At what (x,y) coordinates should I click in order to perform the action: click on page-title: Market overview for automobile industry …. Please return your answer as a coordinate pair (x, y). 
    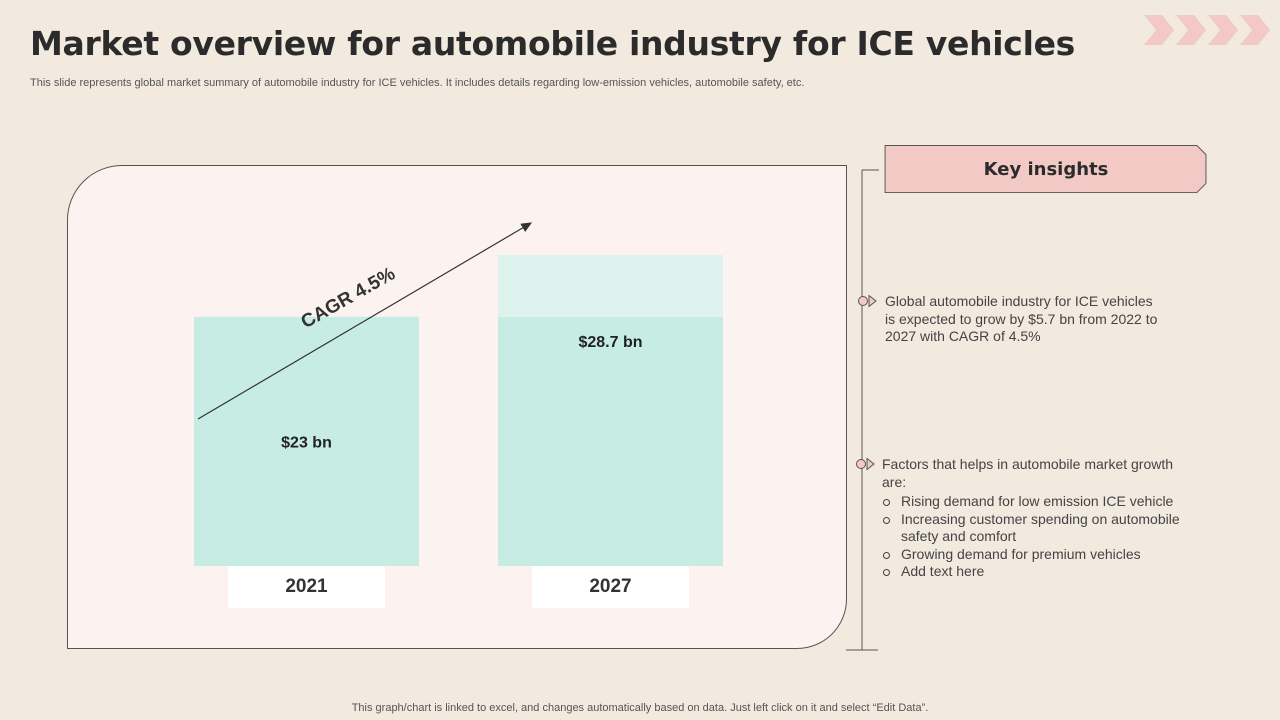
    Looking at the image, I should click on (553, 43).